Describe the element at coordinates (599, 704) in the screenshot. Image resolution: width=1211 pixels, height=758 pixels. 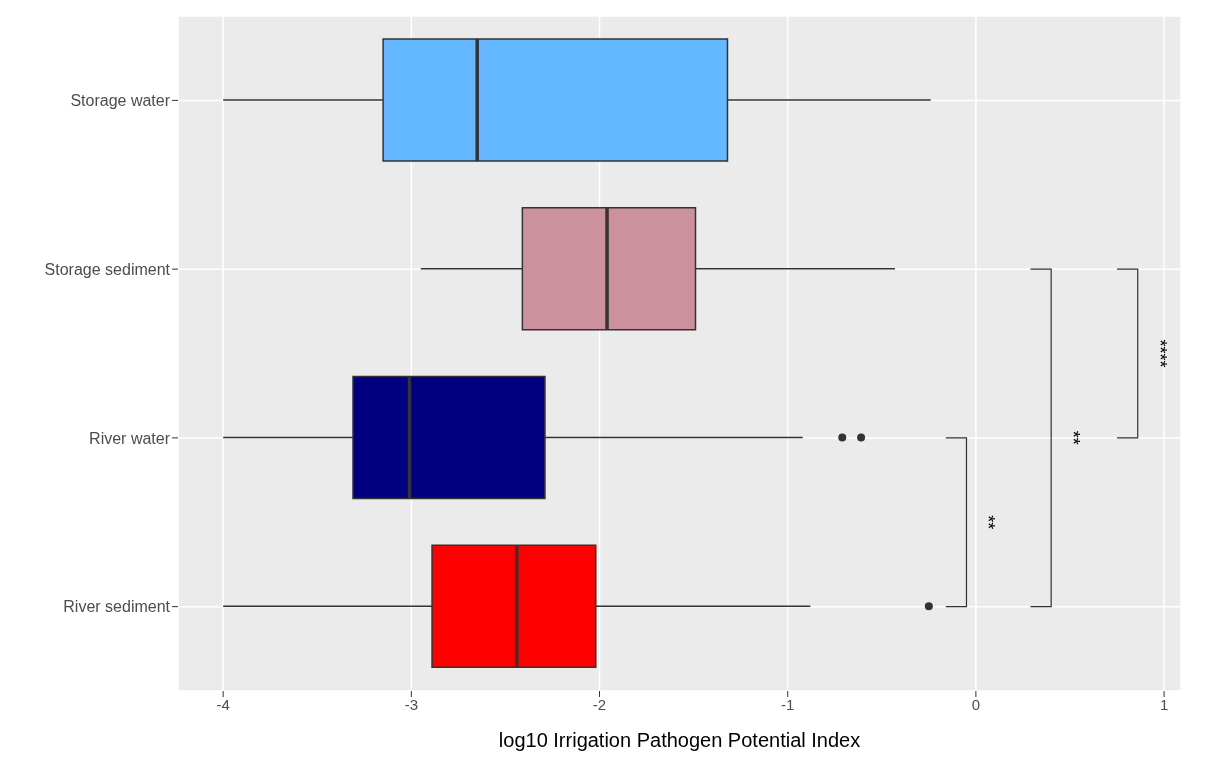
I see `x-tick-label: -2` at that location.